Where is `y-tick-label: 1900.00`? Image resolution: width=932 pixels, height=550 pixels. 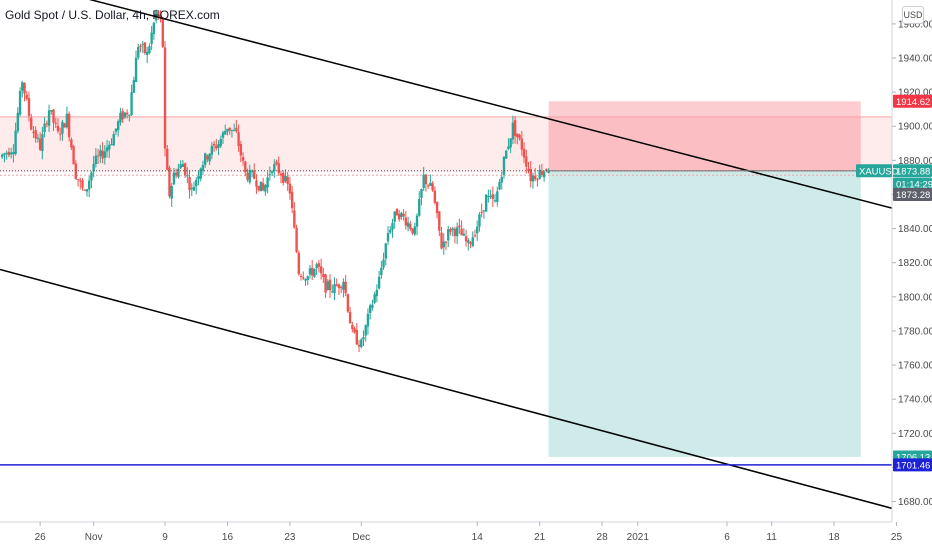
y-tick-label: 1900.00 is located at coordinates (915, 127).